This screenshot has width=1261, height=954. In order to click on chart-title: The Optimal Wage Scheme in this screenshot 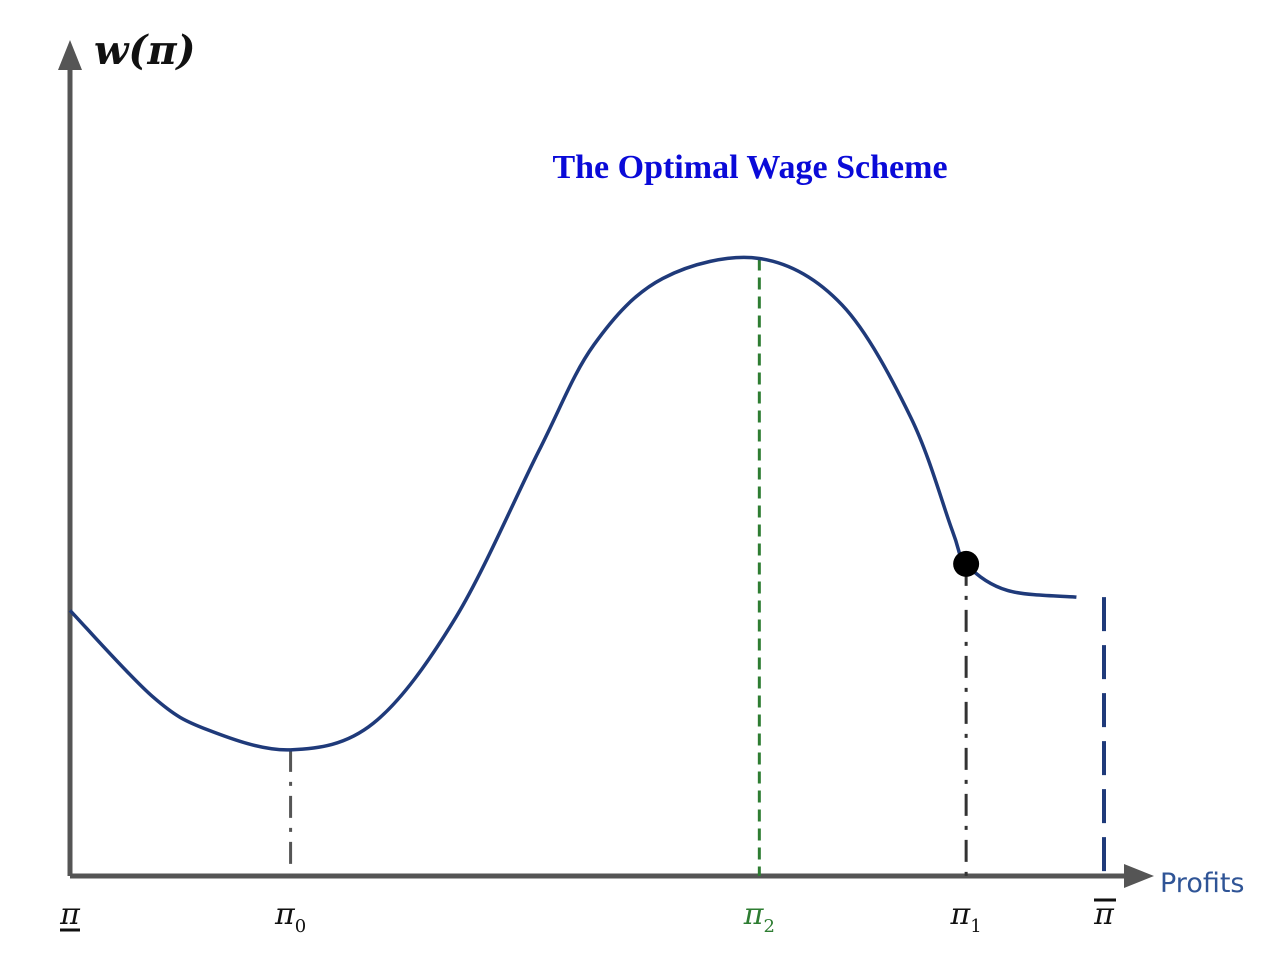, I will do `click(749, 167)`.